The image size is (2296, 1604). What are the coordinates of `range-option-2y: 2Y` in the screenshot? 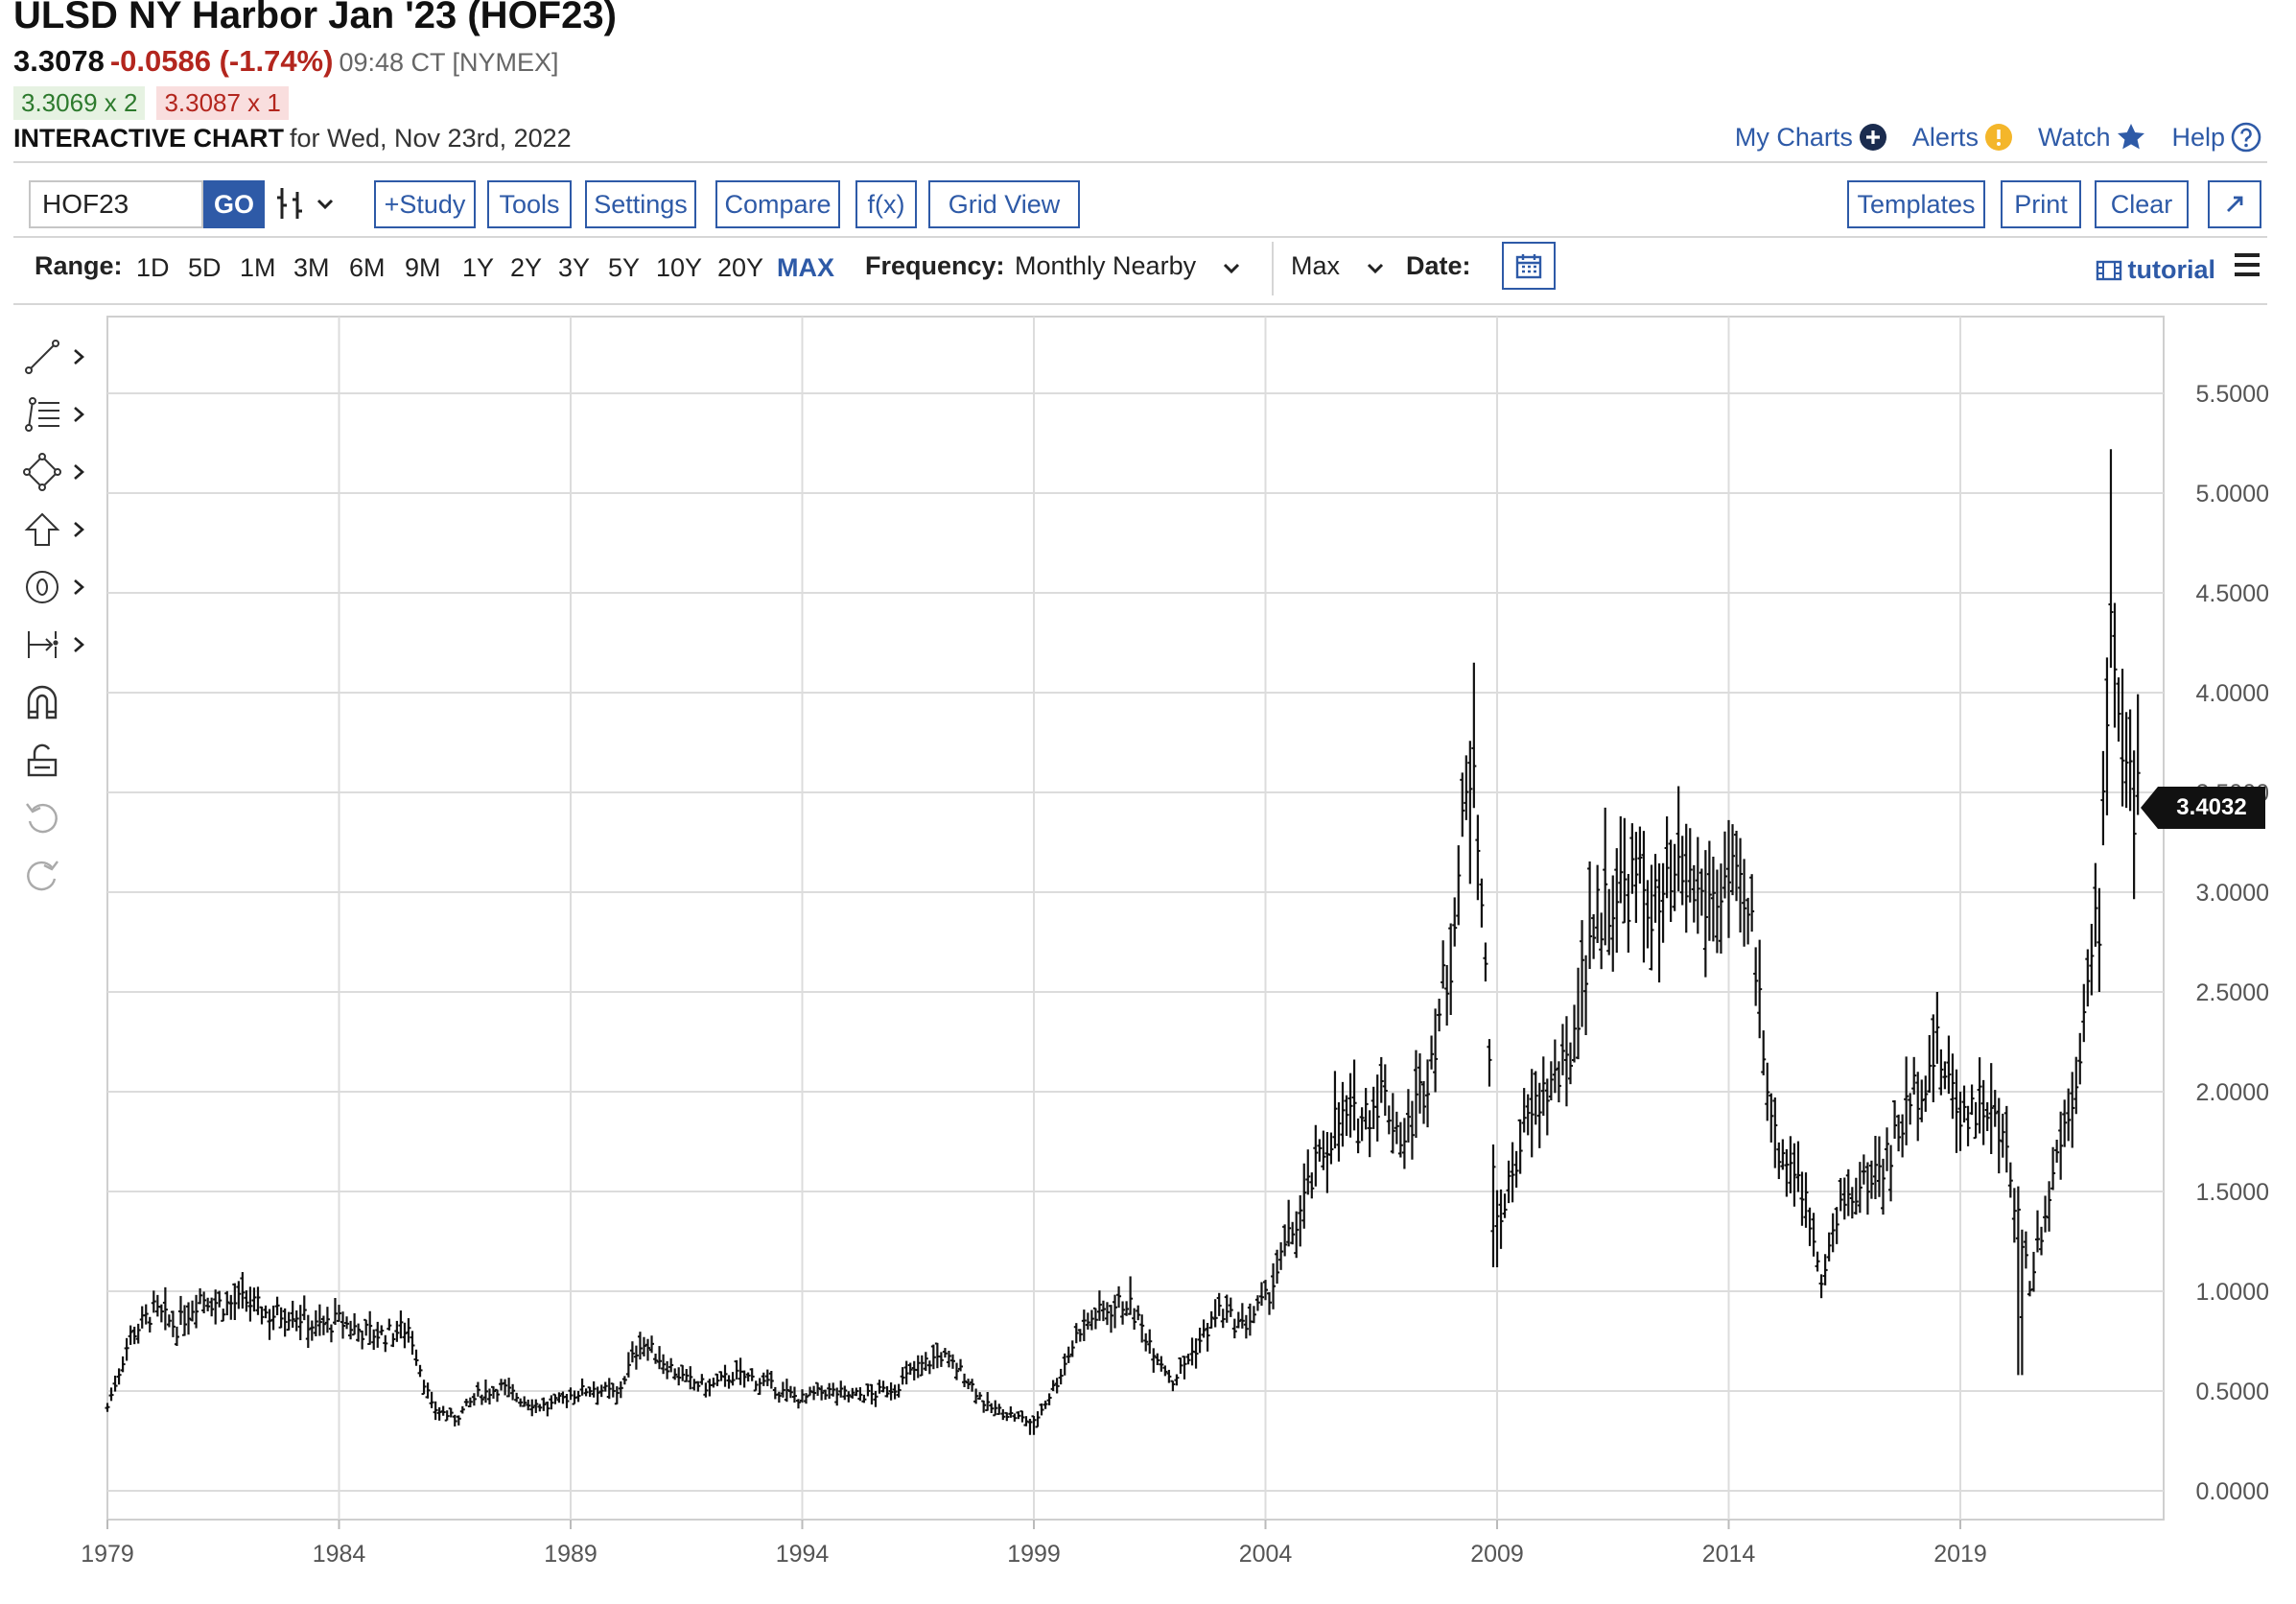 It's located at (526, 267).